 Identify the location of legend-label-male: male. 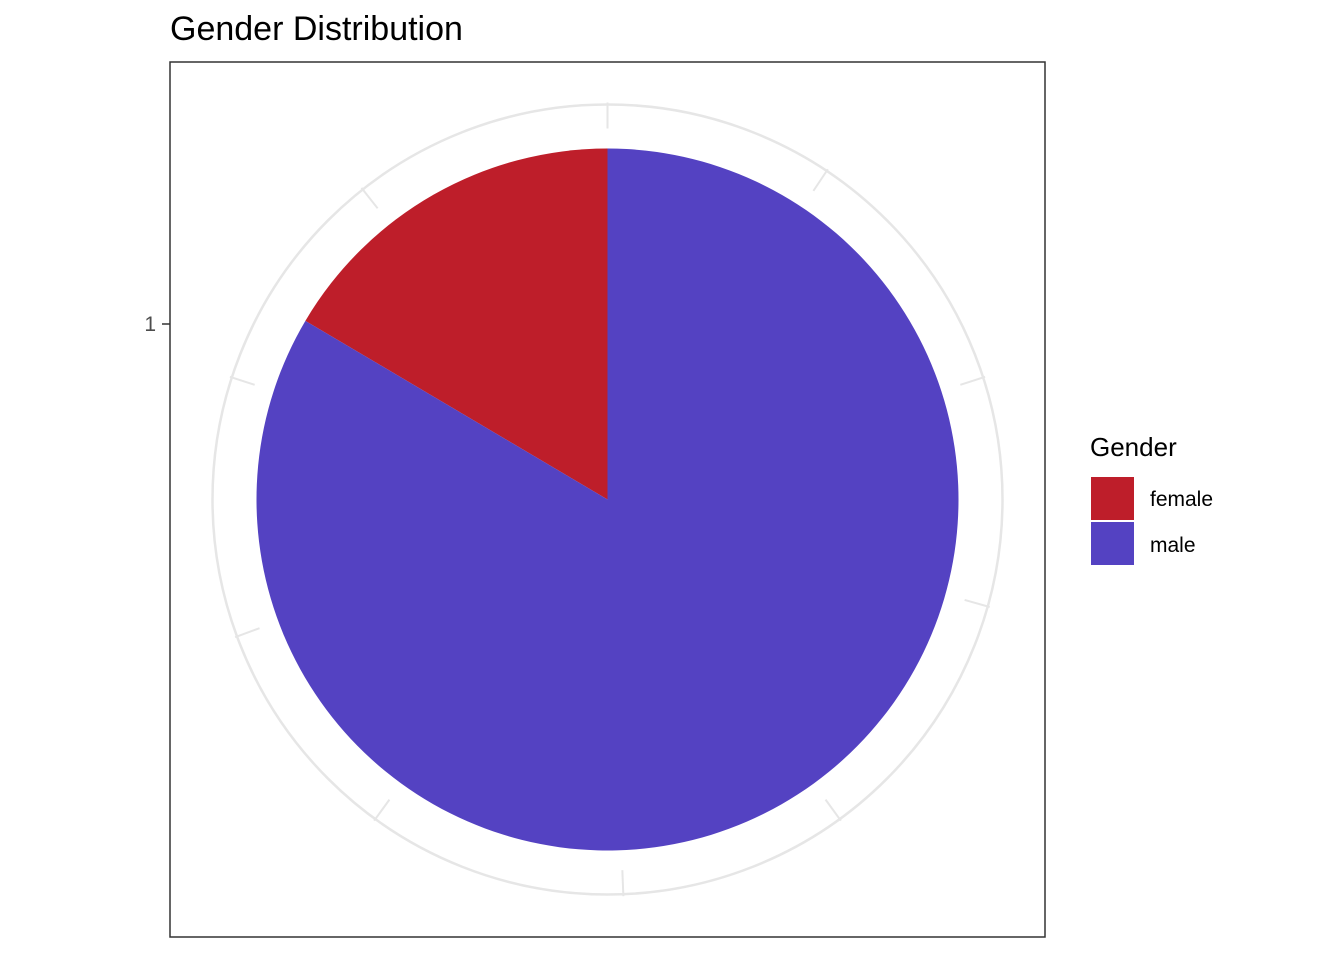
(1173, 545).